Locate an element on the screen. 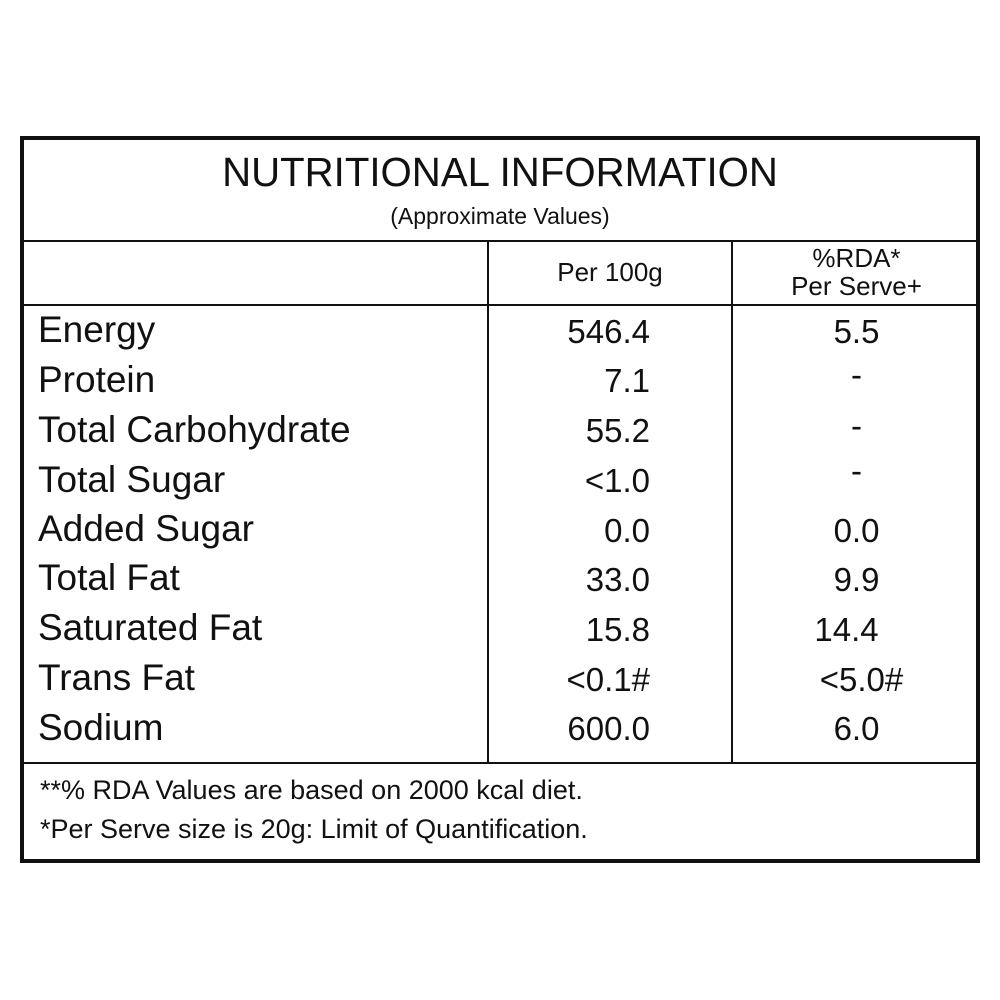 The height and width of the screenshot is (1000, 1000). nutrient-name: Added Sugar is located at coordinates (146, 528).